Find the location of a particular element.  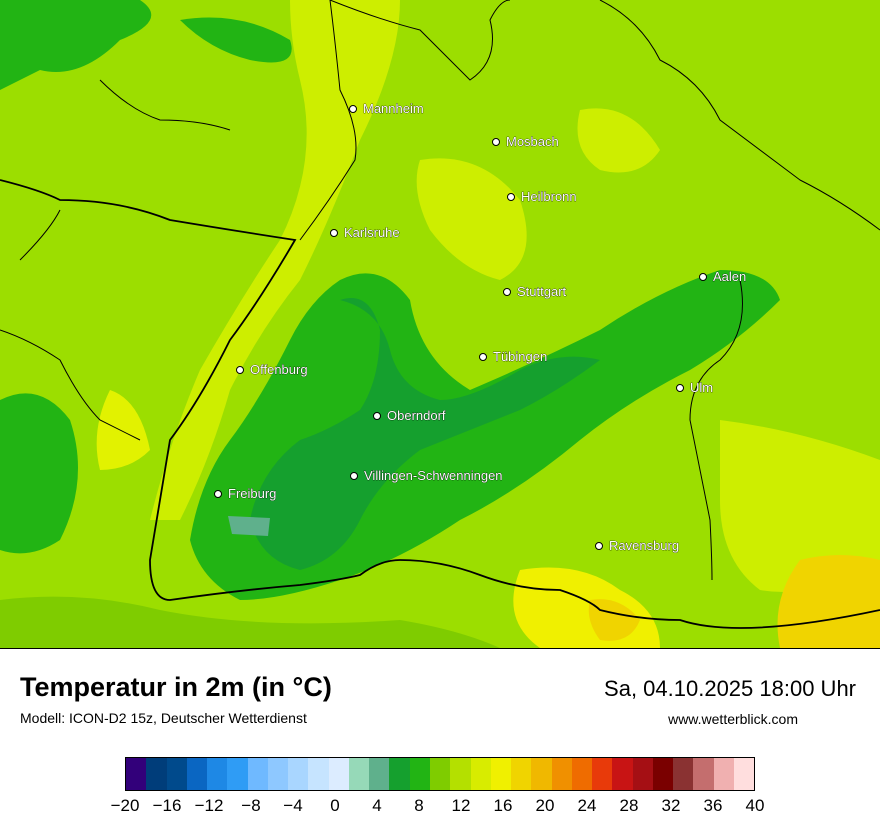

city-offenburg: Offenburg is located at coordinates (272, 369).